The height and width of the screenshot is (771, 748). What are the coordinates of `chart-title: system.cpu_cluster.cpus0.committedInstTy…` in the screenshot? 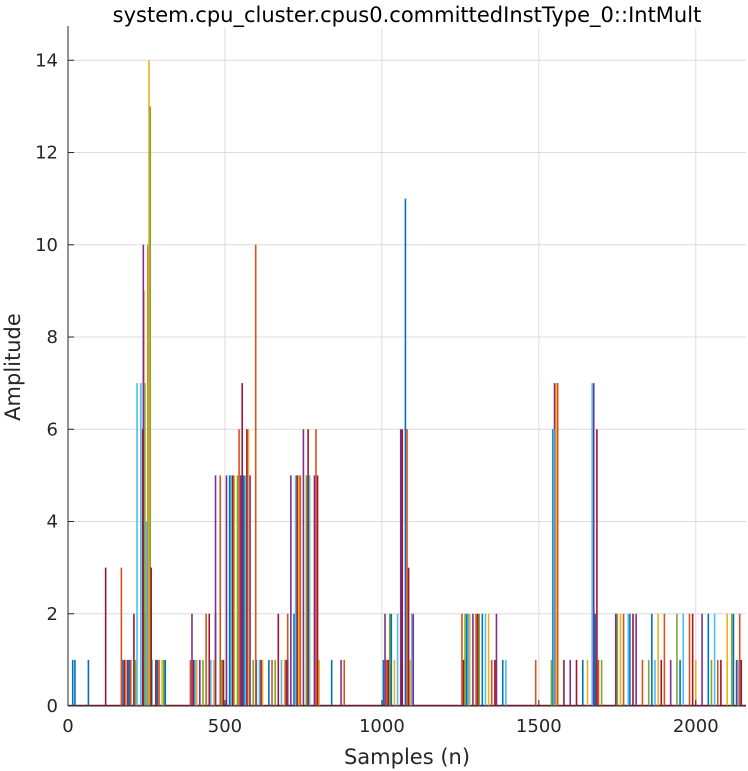 It's located at (407, 15).